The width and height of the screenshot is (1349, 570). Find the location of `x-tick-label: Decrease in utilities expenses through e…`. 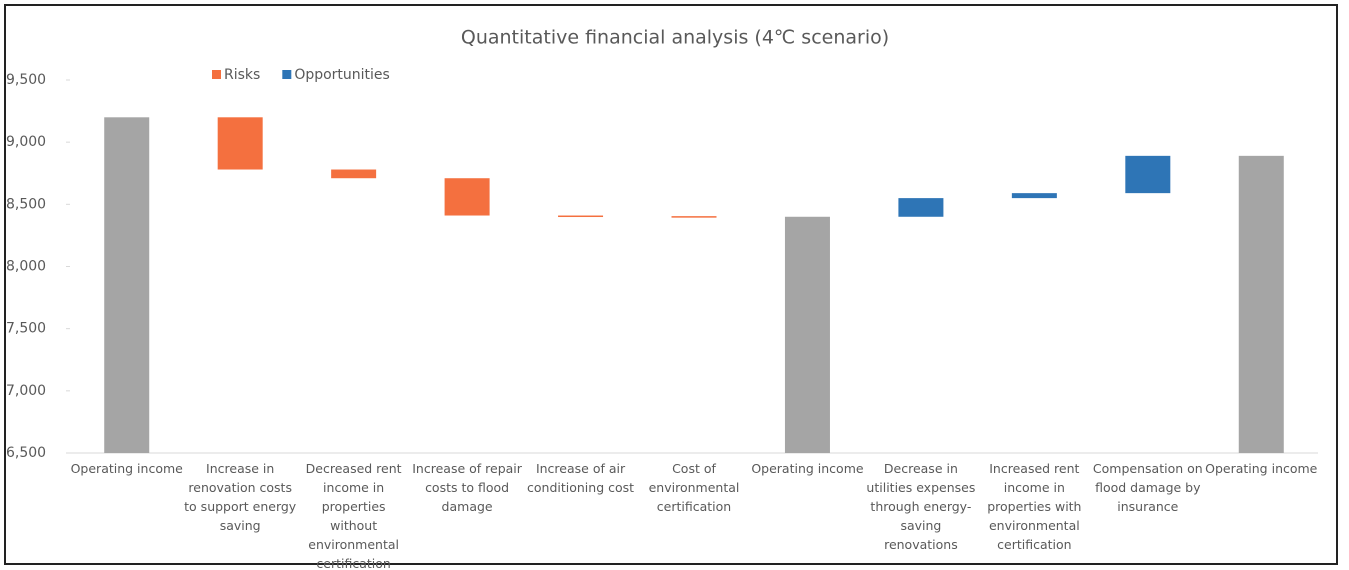

x-tick-label: Decrease in utilities expenses through e… is located at coordinates (921, 506).